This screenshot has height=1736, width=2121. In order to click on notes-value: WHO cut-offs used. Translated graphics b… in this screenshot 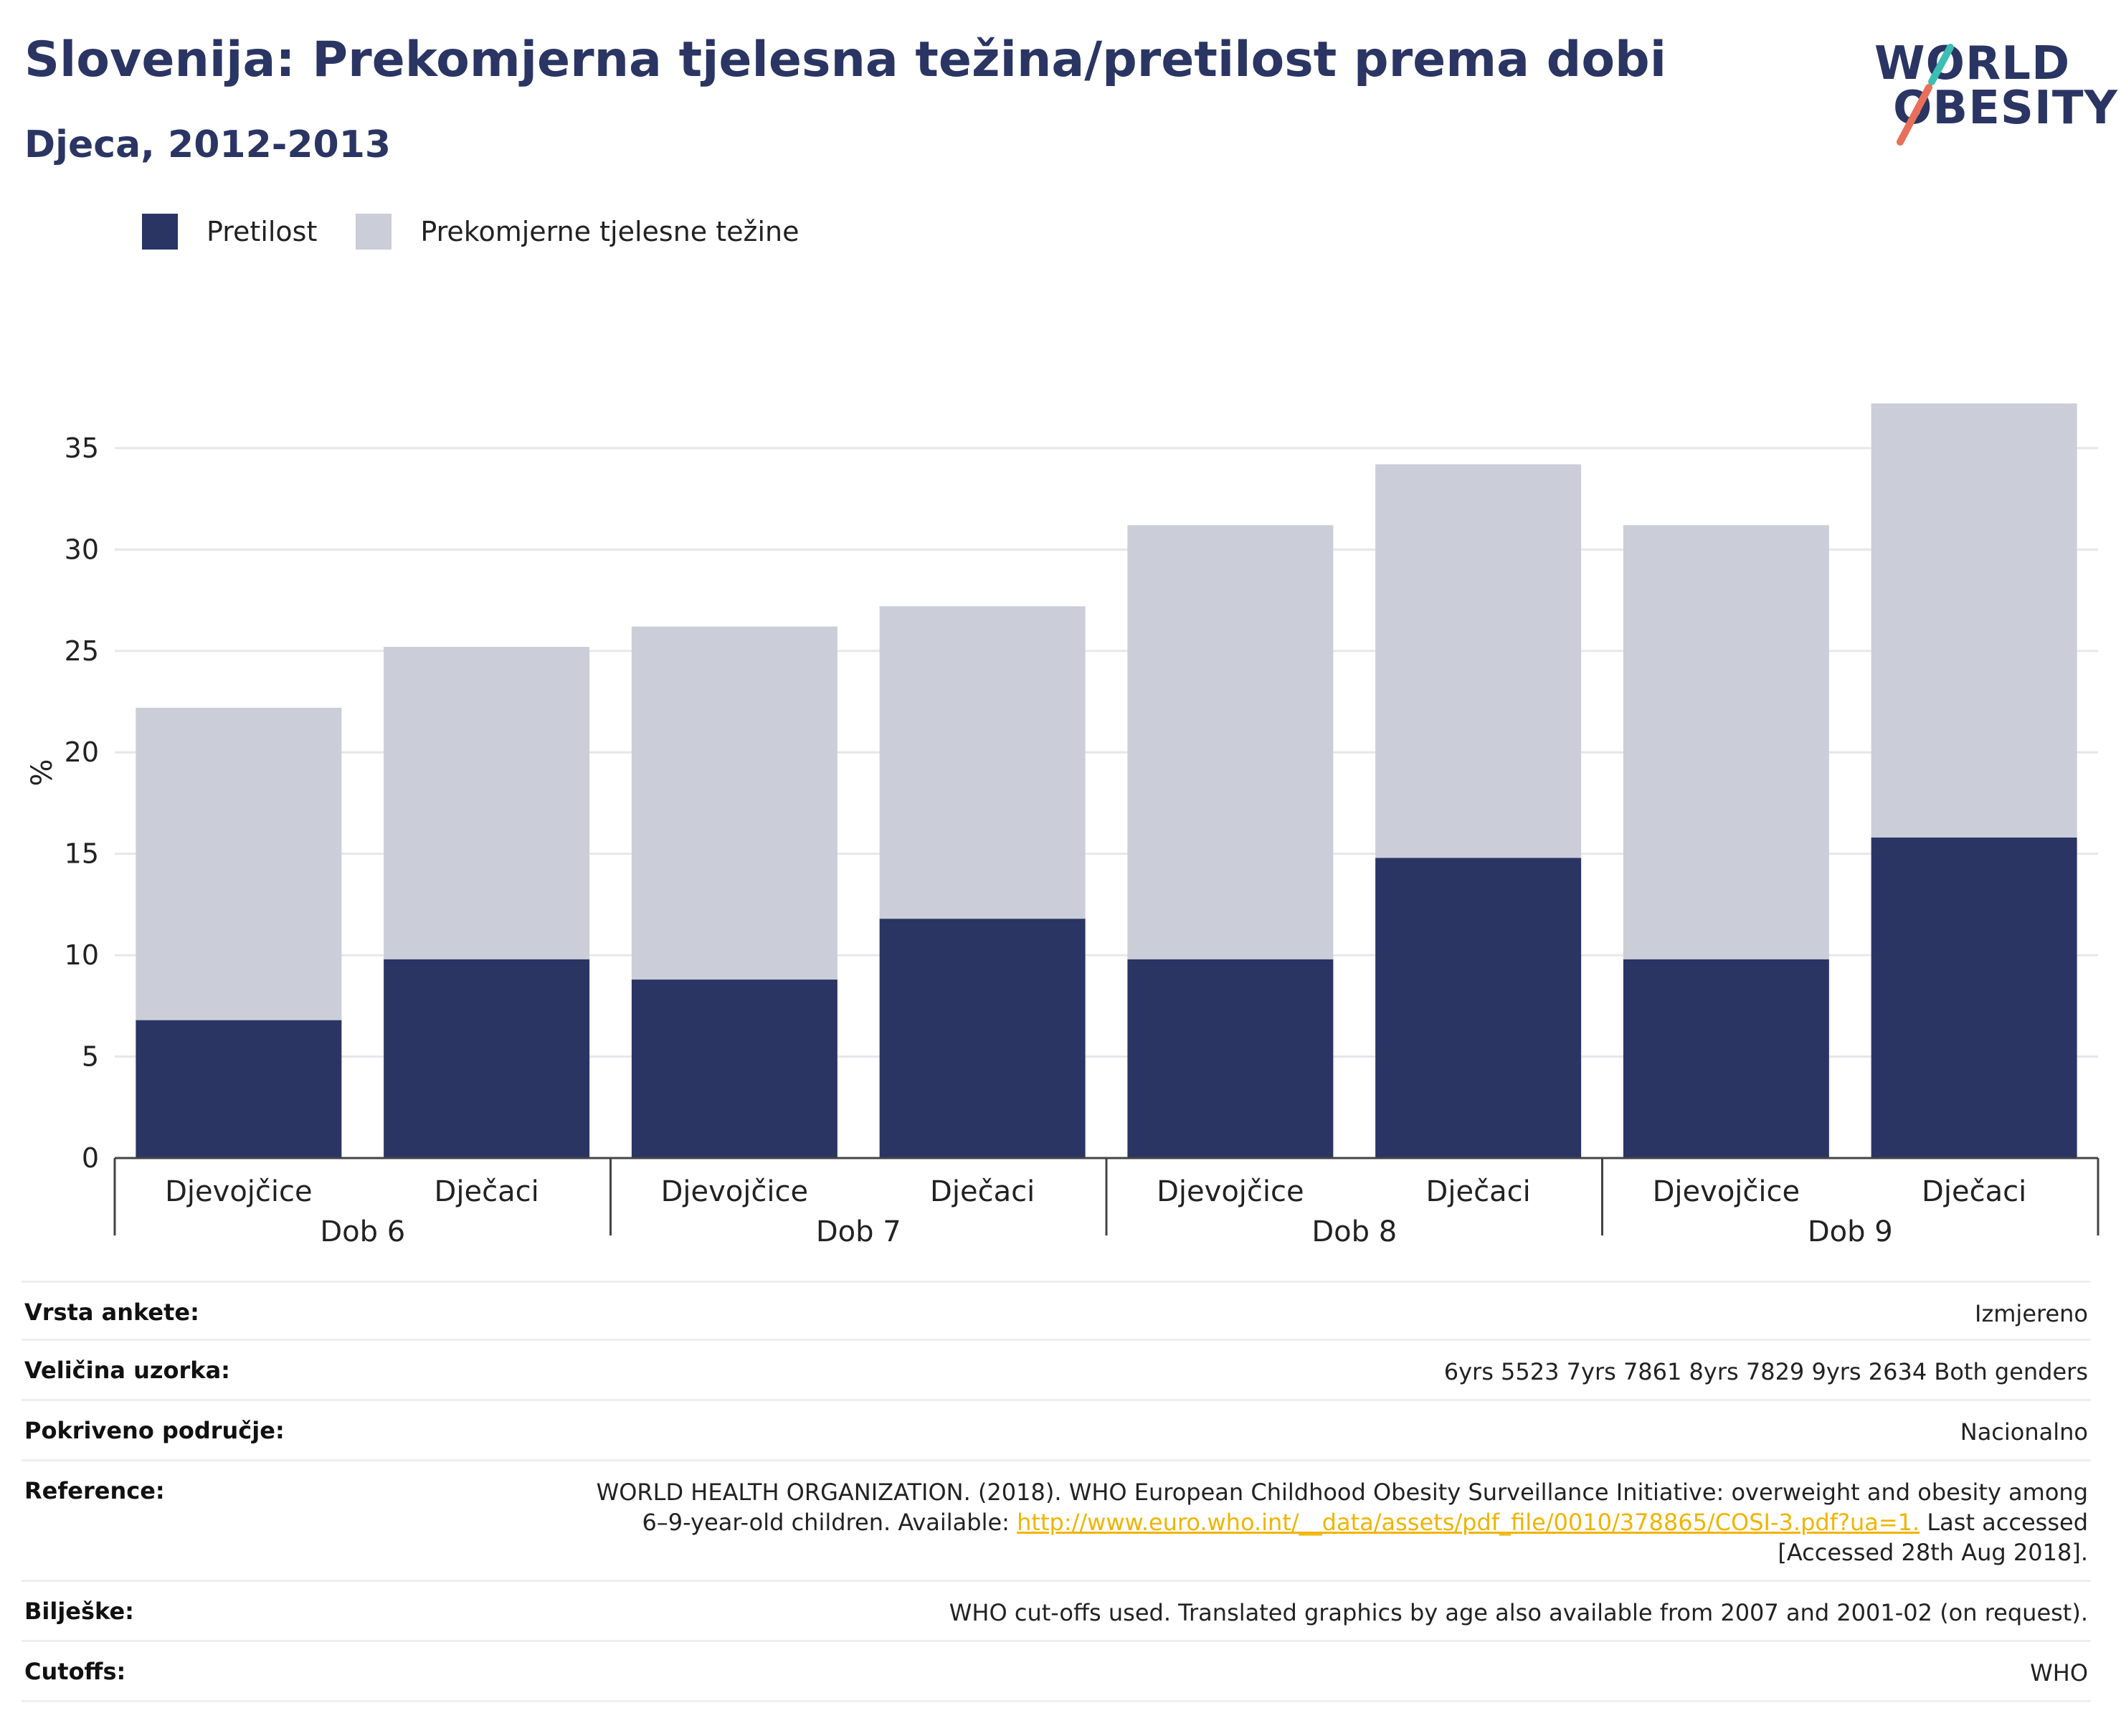, I will do `click(1518, 1613)`.